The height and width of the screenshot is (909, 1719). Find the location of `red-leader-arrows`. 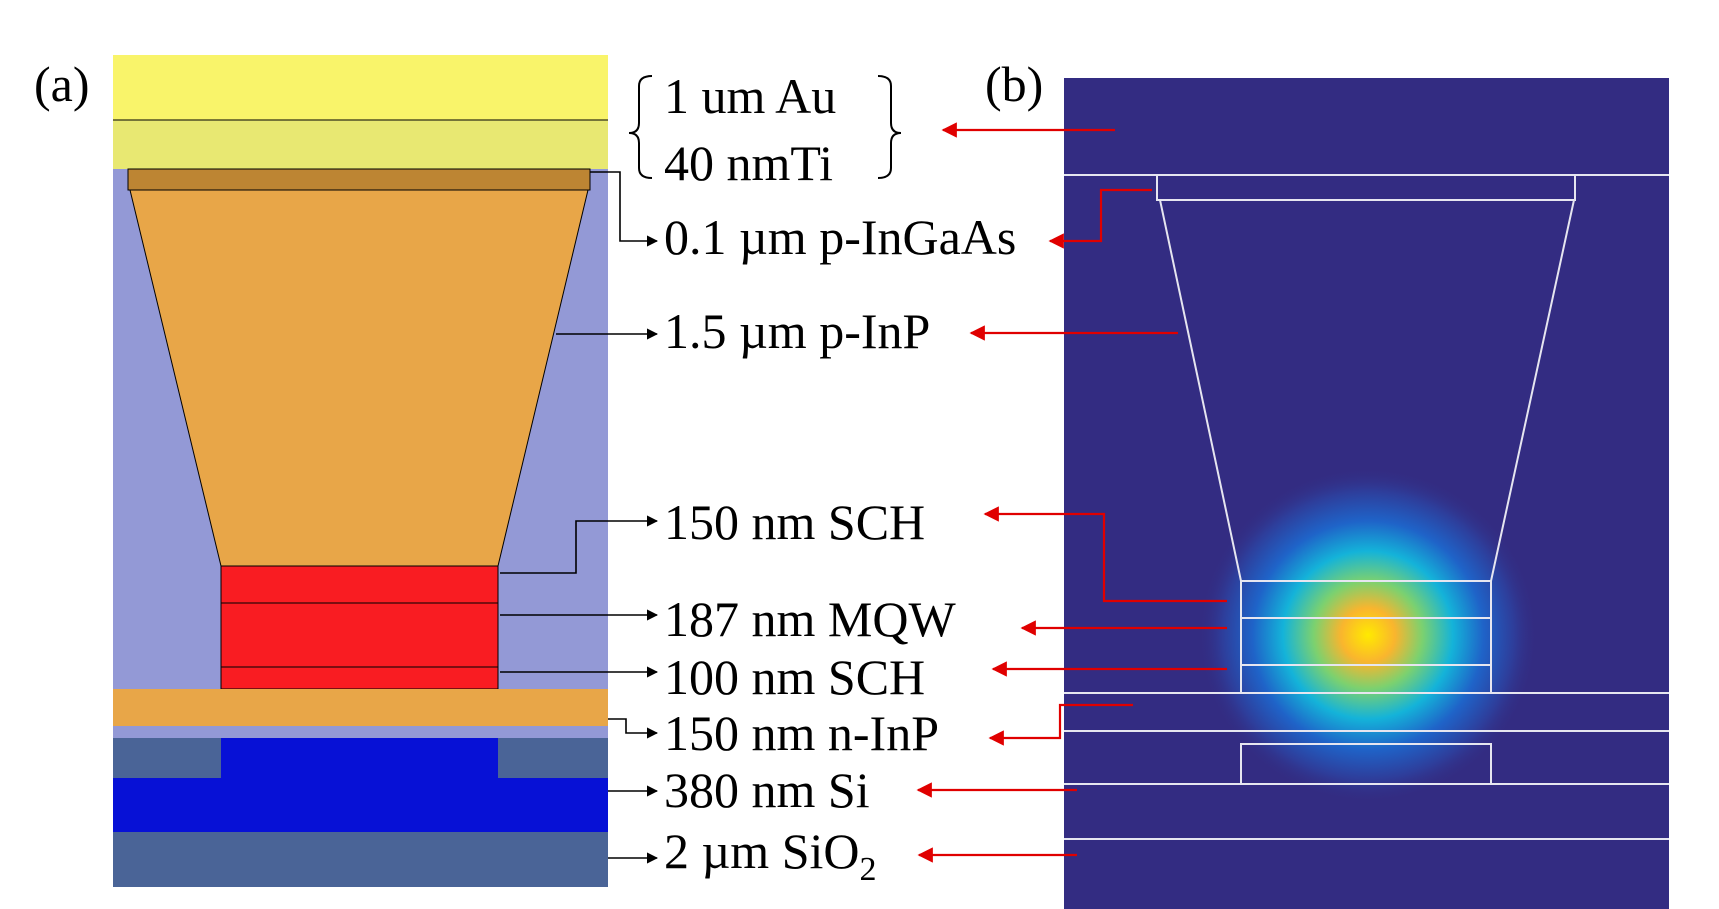

red-leader-arrows is located at coordinates (1071, 492).